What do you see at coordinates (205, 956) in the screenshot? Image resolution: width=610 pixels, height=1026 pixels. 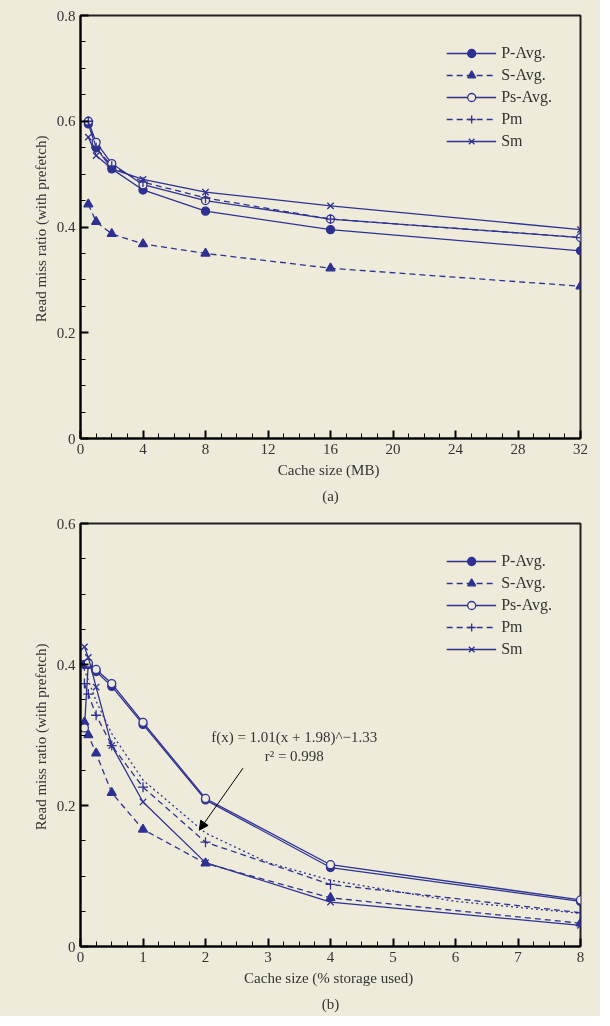 I see `x-tick-label: 2` at bounding box center [205, 956].